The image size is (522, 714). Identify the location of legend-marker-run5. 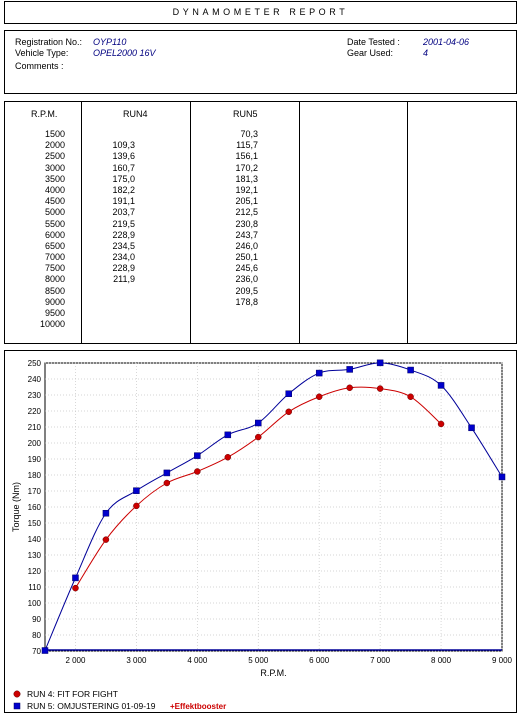
(17, 706).